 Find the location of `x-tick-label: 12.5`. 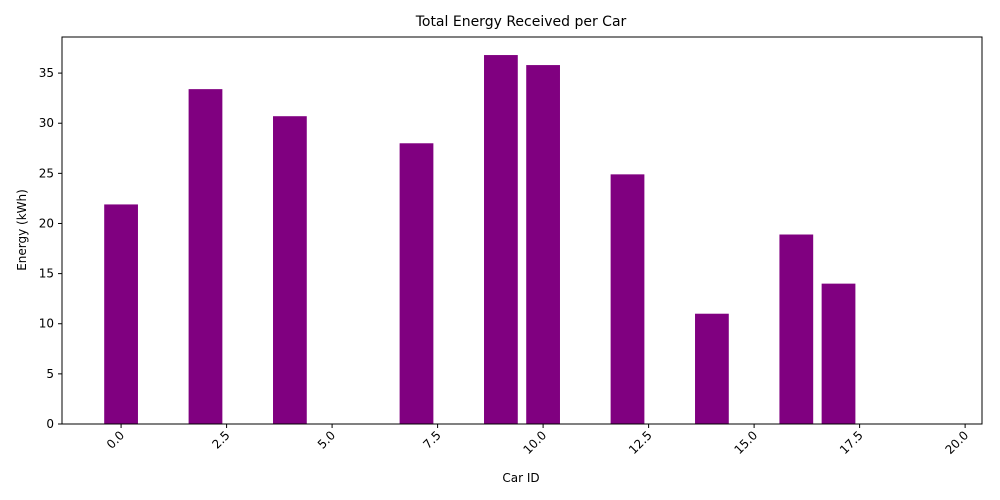

x-tick-label: 12.5 is located at coordinates (640, 442).